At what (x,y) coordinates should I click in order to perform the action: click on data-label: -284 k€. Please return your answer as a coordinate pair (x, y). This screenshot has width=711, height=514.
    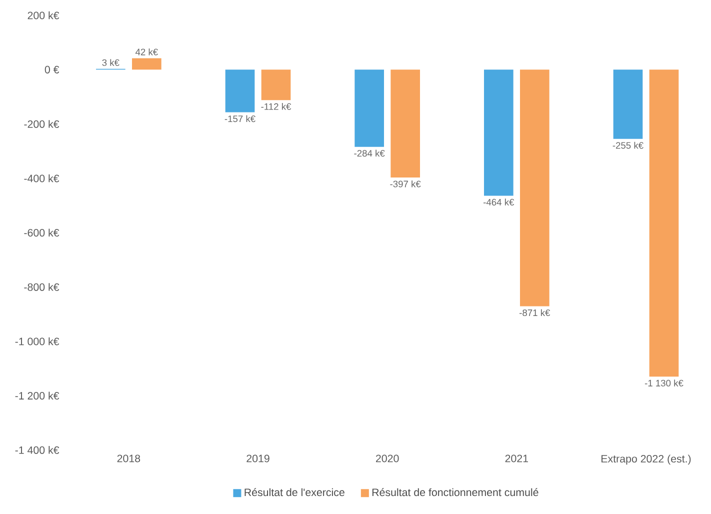
    Looking at the image, I should click on (369, 153).